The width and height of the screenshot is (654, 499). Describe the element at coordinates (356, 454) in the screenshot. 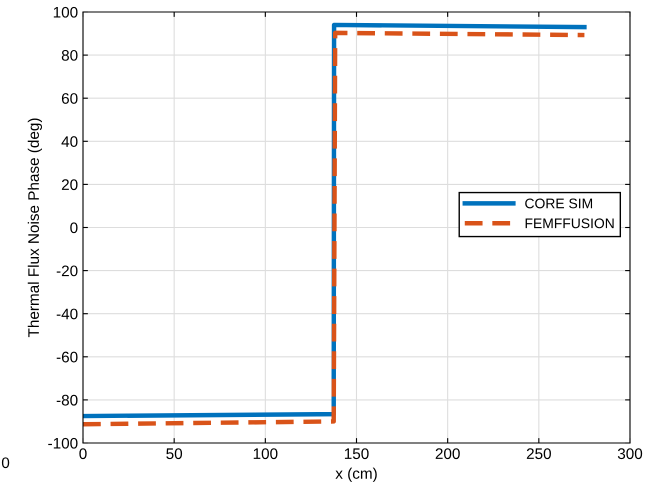

I see `x-tick-label: 150` at that location.